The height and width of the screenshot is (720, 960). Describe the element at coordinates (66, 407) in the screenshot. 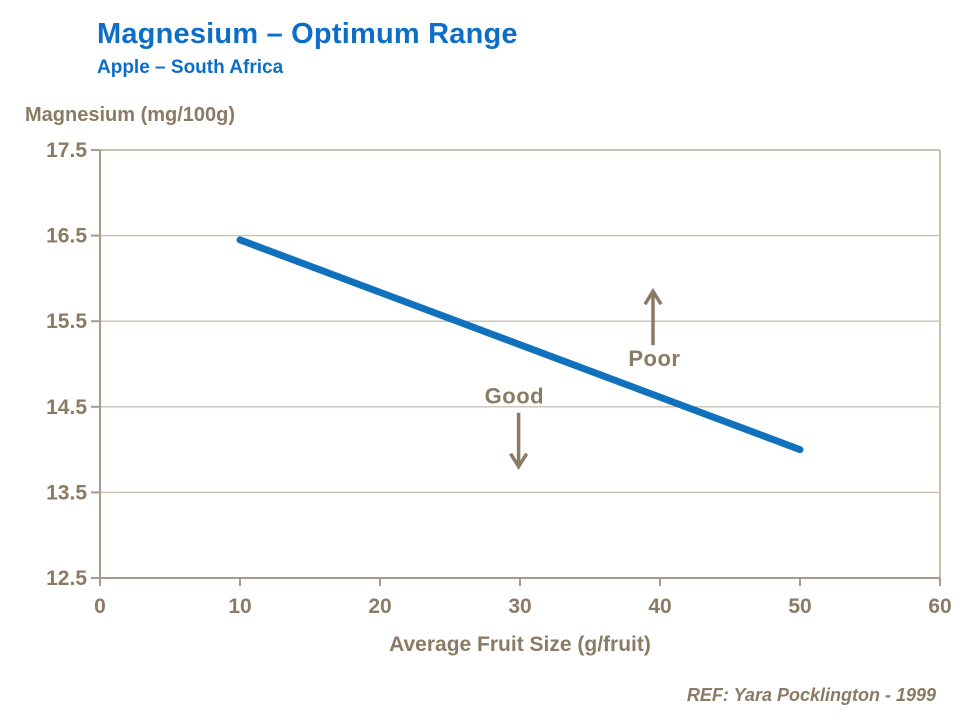

I see `y-tick-label: 14.5` at that location.